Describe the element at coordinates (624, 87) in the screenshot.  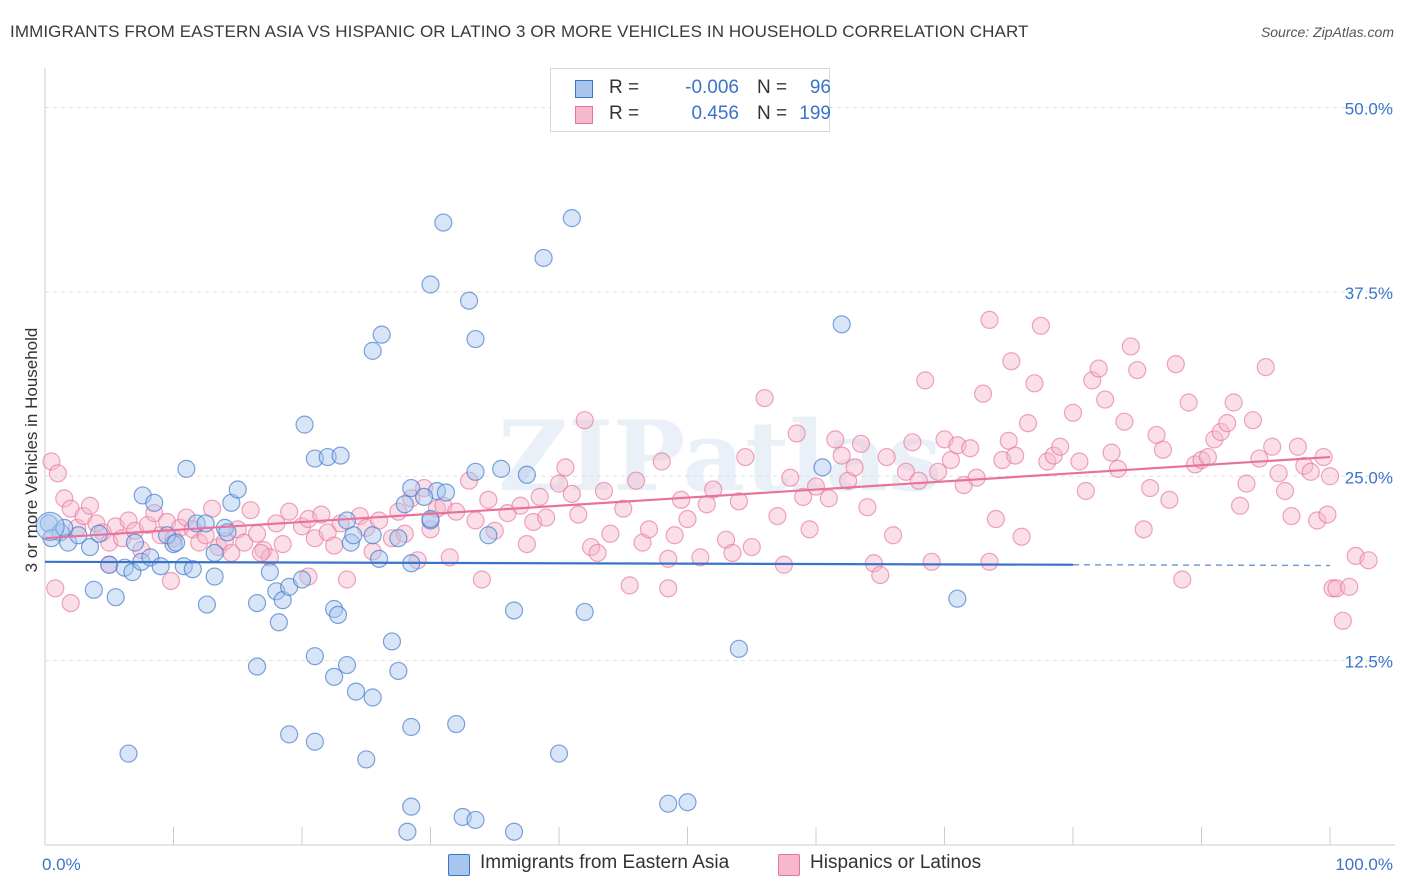
I see `legend-r-label: R =` at that location.